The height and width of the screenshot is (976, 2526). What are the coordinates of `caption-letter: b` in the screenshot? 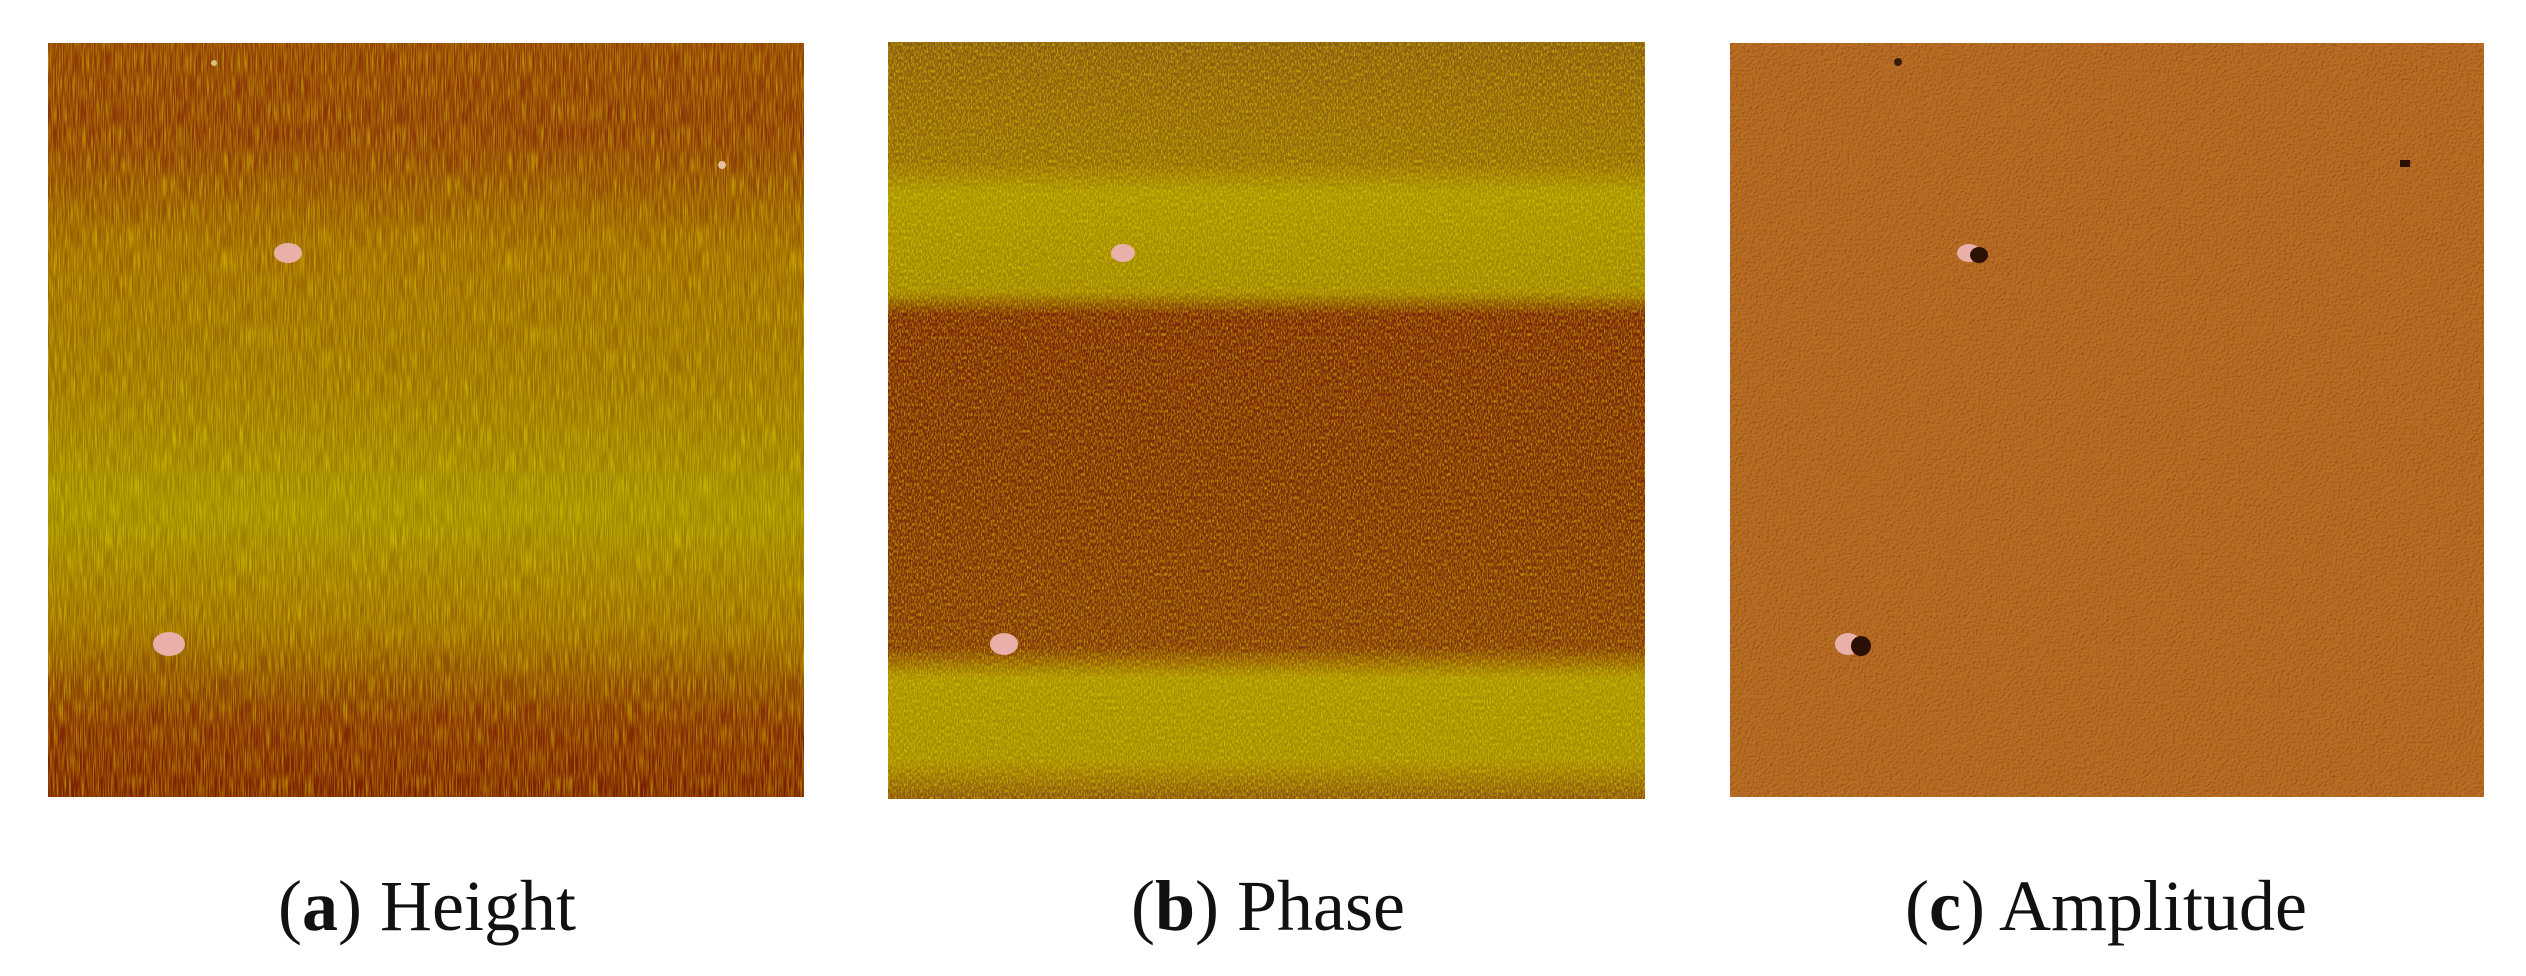 It's located at (1175, 906).